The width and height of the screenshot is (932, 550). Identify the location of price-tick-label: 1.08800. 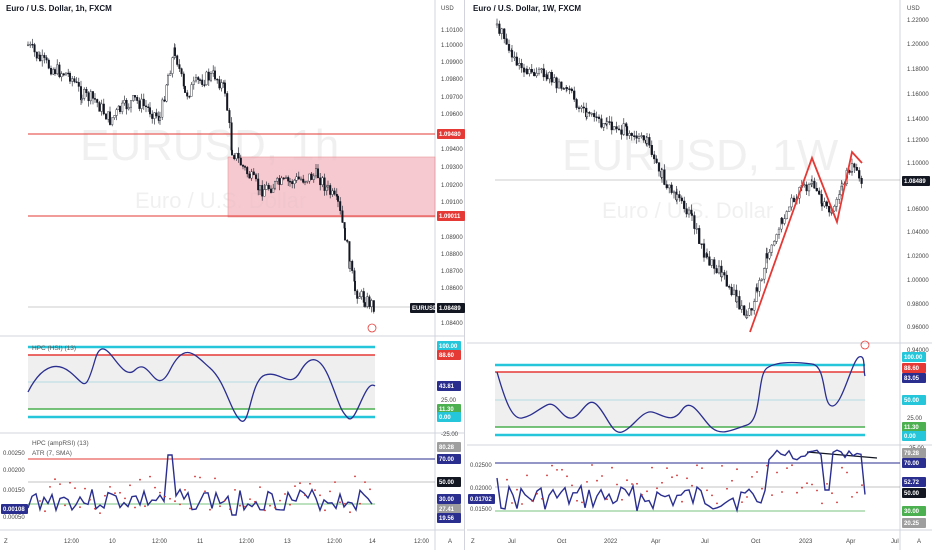
(452, 255).